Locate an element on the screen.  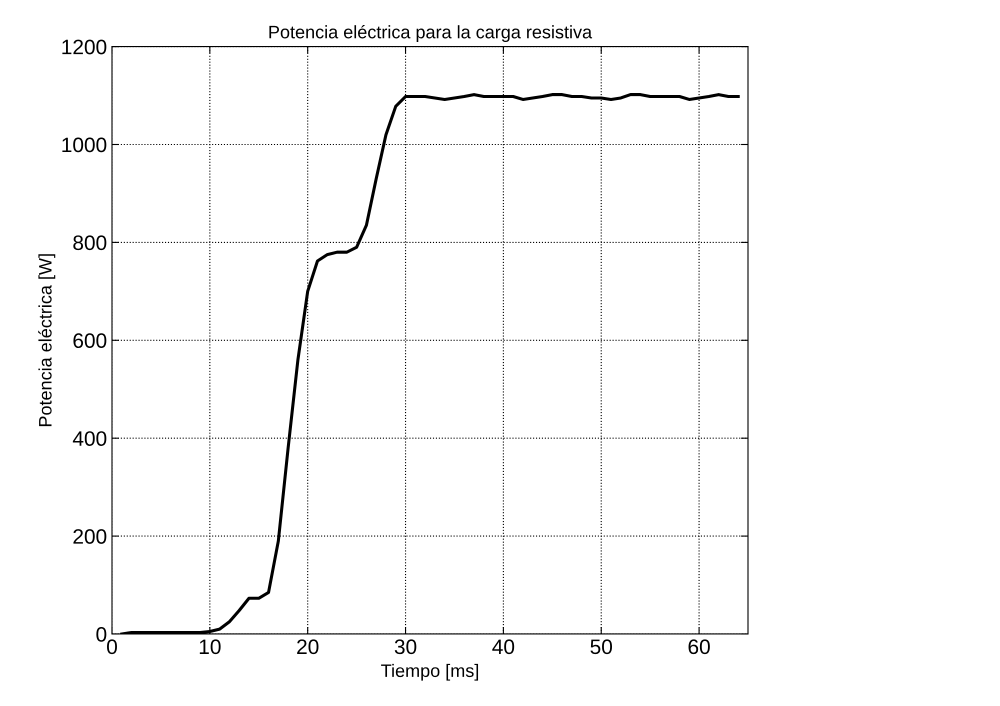
y-axis-title: Potencia eléctrica [W] is located at coordinates (47, 340).